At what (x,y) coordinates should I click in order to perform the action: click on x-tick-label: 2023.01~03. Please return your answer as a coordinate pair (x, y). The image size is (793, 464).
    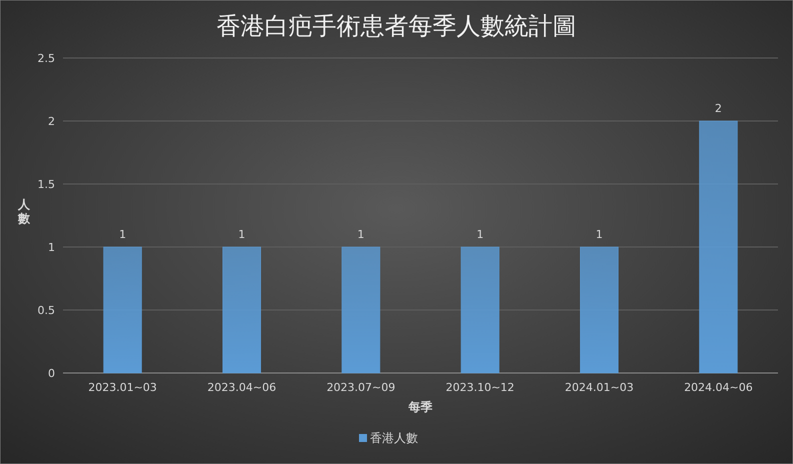
    Looking at the image, I should click on (122, 387).